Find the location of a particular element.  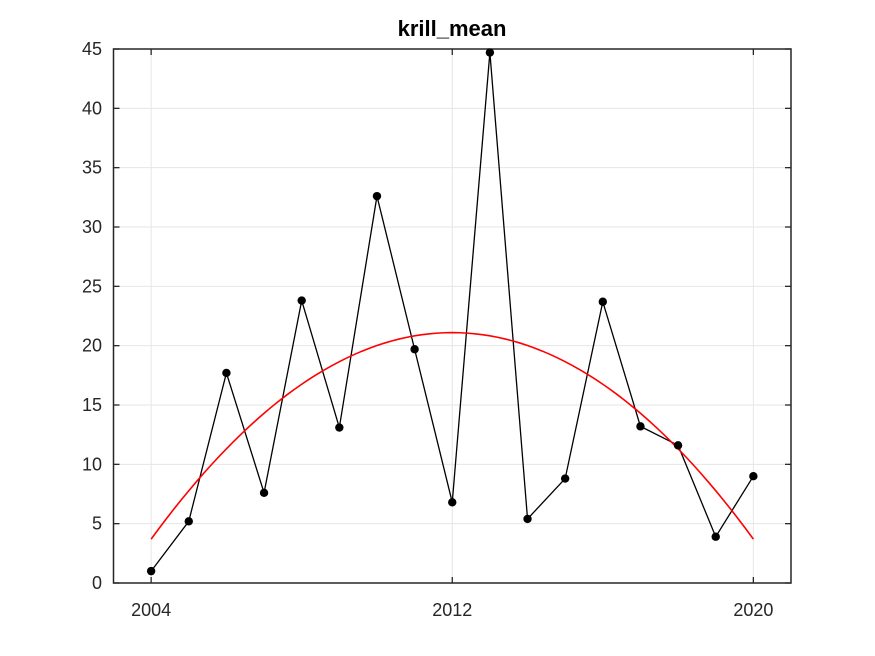

y-tick-label: 5 is located at coordinates (97, 524).